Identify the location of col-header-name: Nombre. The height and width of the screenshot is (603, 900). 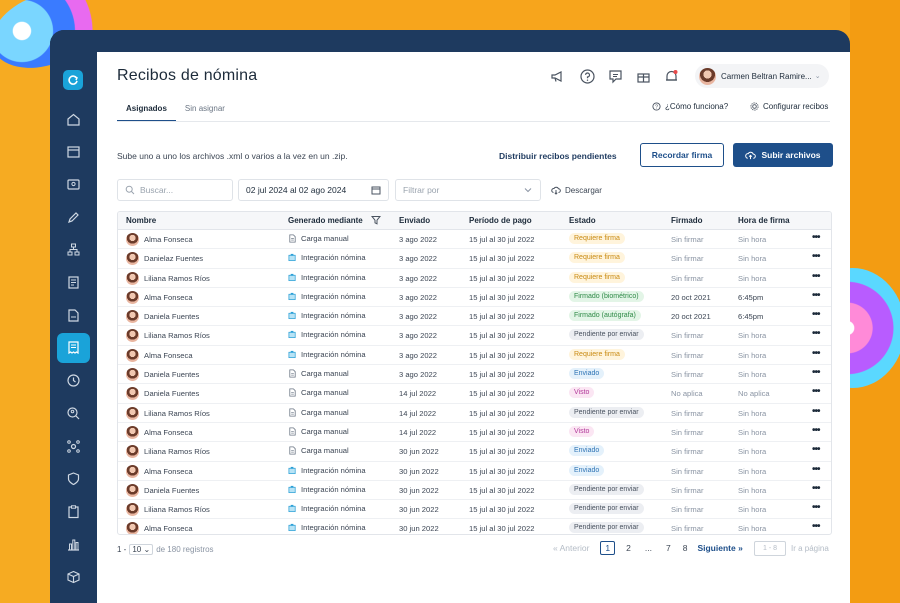
(141, 220).